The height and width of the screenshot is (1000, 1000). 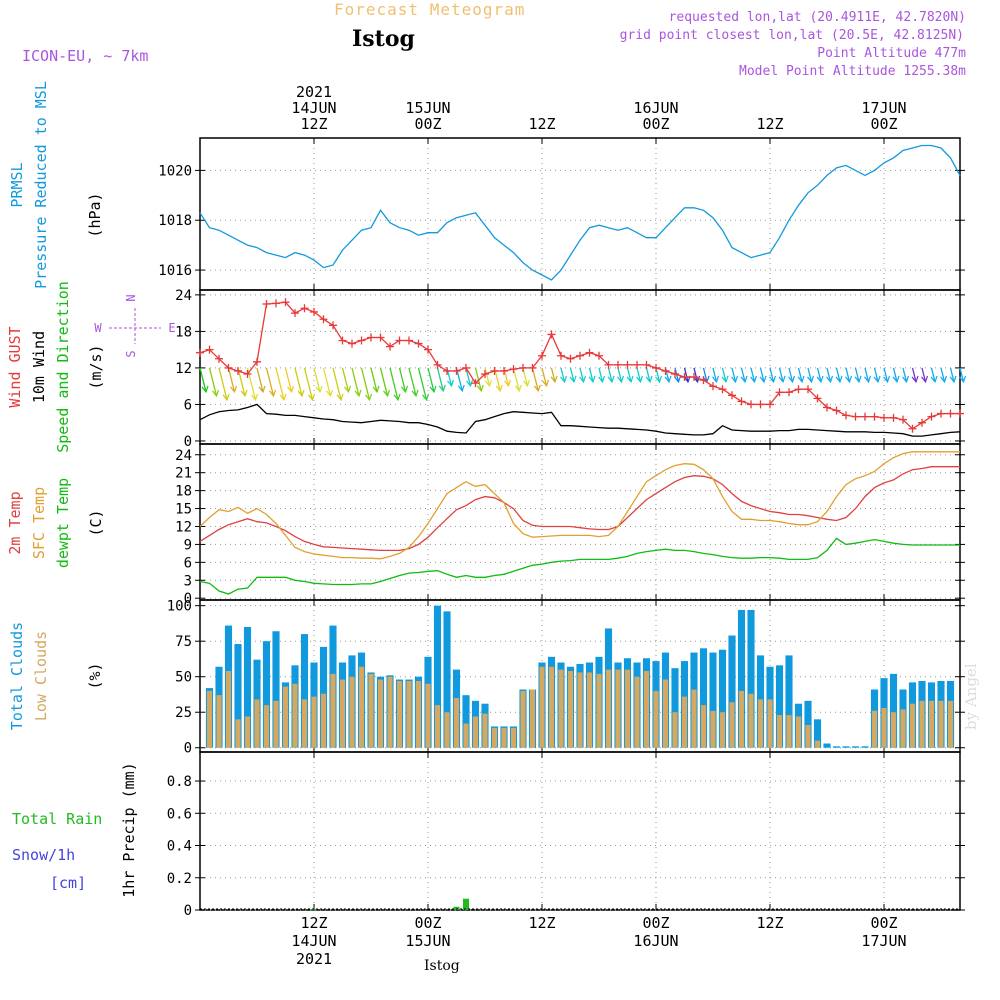 I want to click on precip-ylabel: 1hr Precip (mm), so click(x=129, y=829).